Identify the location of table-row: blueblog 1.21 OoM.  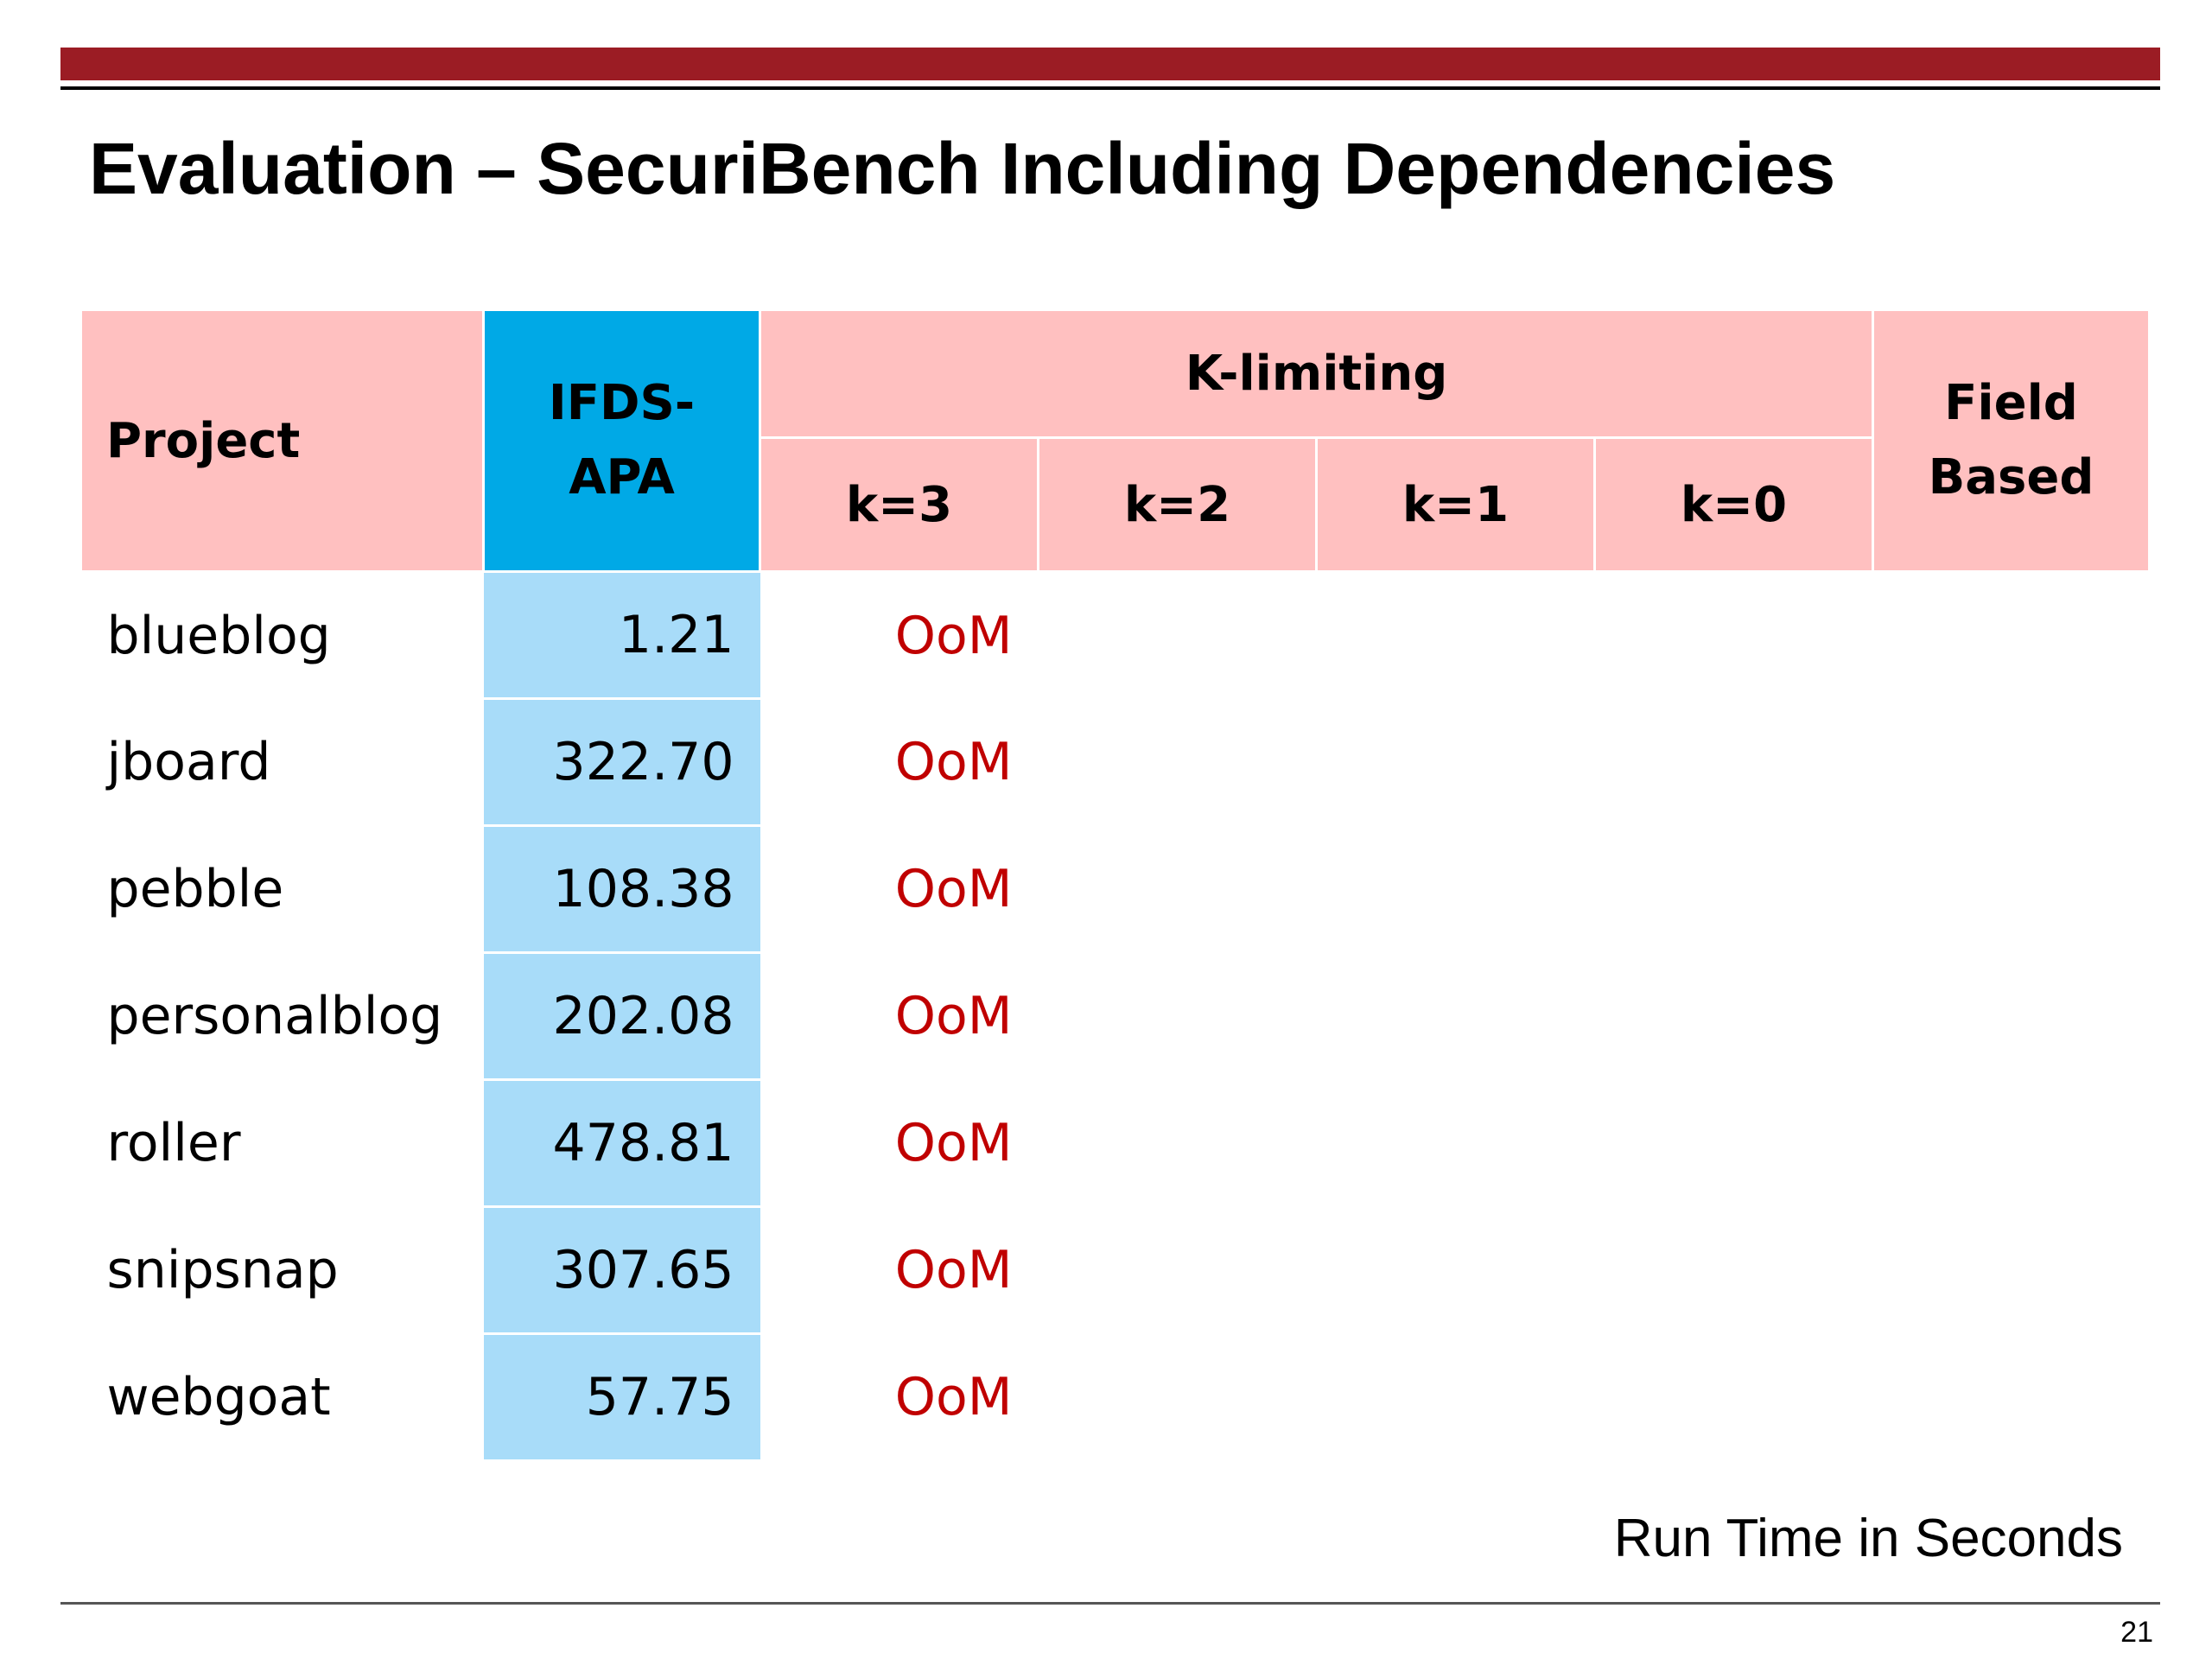
(1115, 635).